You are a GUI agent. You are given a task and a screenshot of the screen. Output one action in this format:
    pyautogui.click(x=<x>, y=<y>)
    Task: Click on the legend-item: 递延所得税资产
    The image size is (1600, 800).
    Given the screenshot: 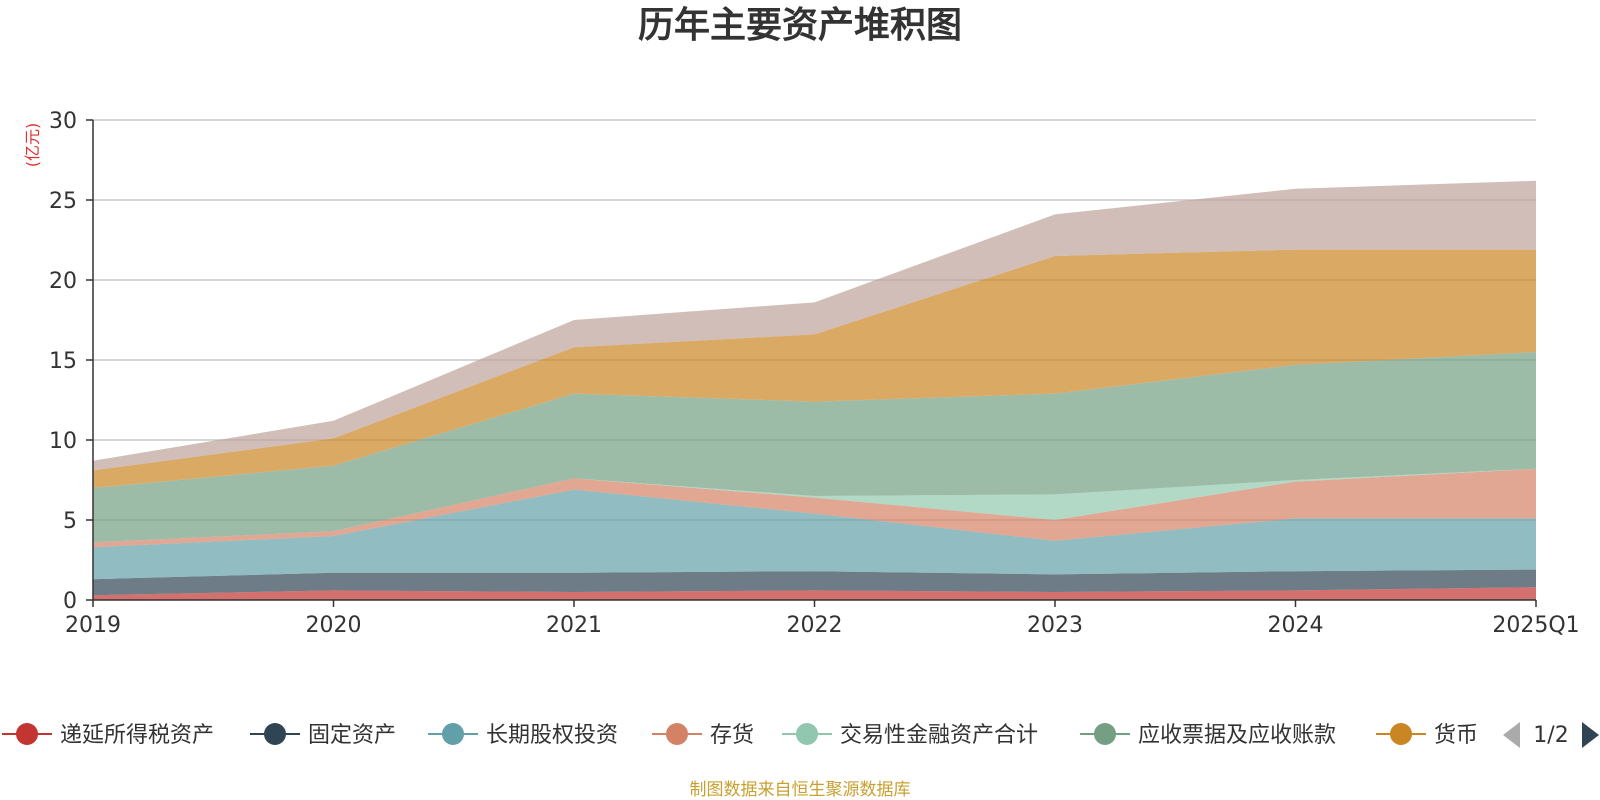 What is the action you would take?
    pyautogui.click(x=108, y=735)
    